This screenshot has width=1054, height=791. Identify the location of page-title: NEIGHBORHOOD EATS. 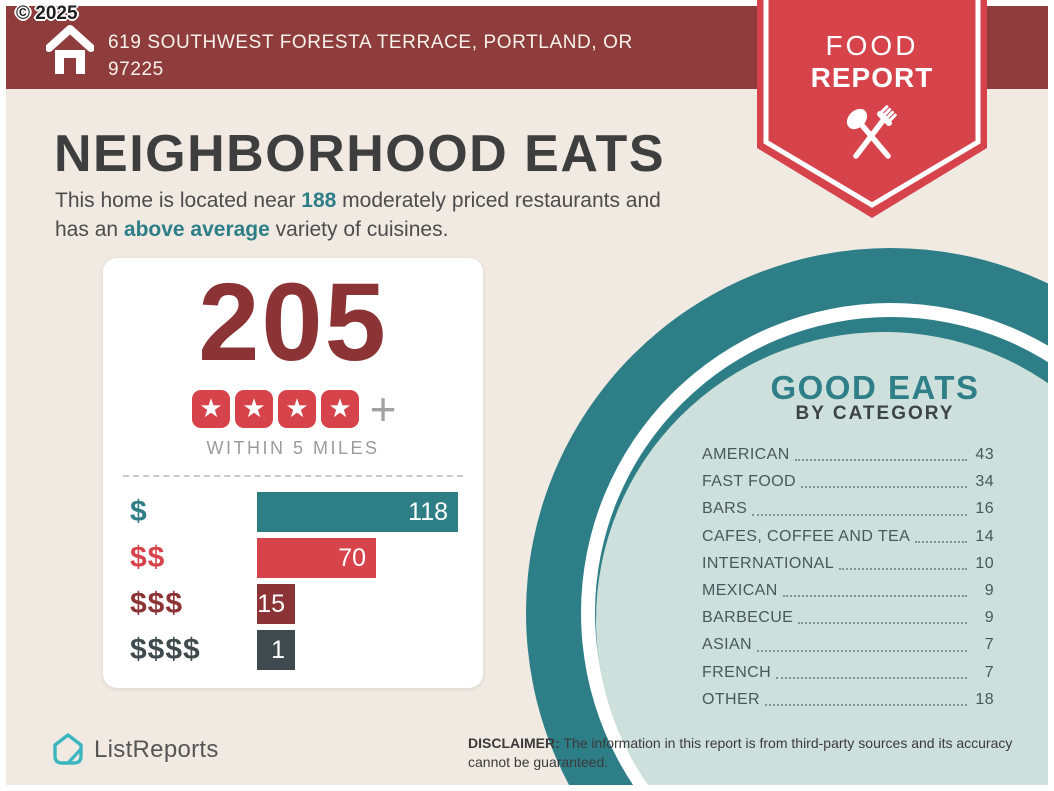
(360, 154).